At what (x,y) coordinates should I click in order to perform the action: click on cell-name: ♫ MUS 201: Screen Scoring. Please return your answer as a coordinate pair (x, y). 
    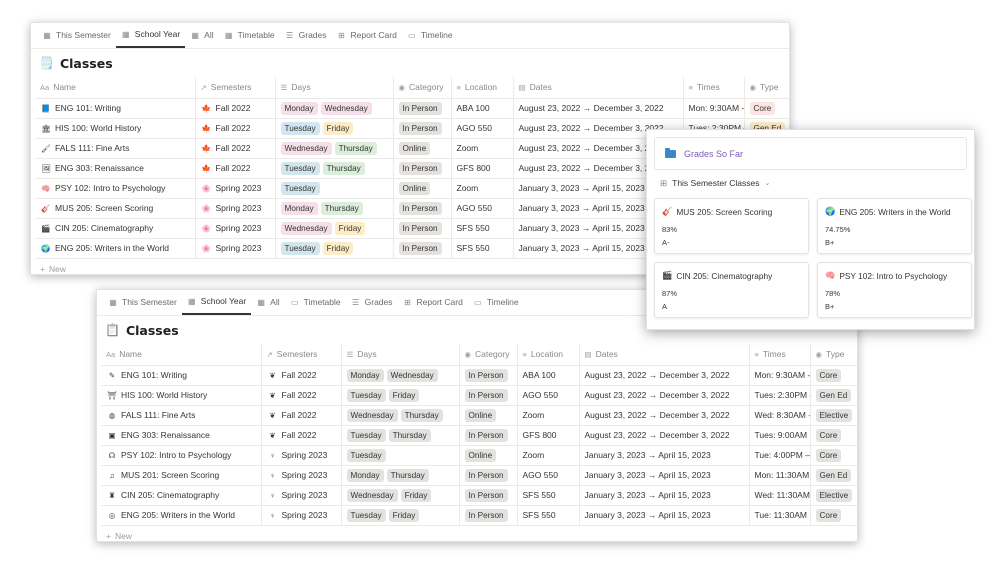
    Looking at the image, I should click on (181, 475).